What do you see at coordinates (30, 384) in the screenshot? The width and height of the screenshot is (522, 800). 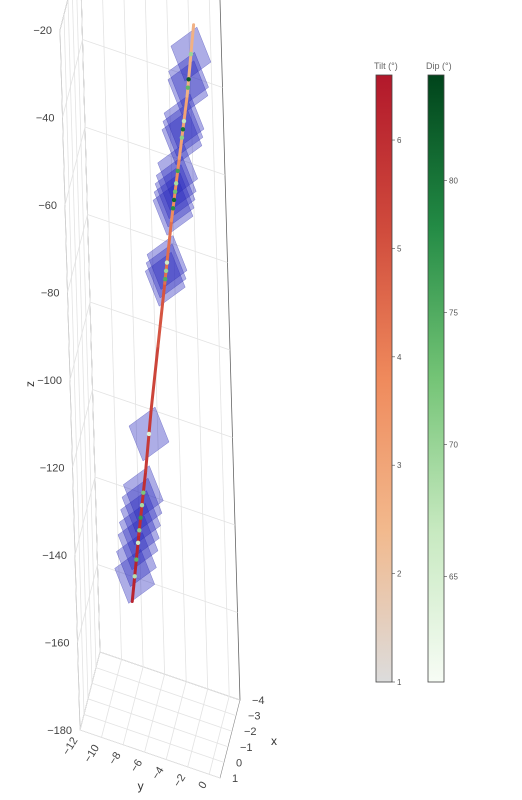 I see `z-axis-title: z` at bounding box center [30, 384].